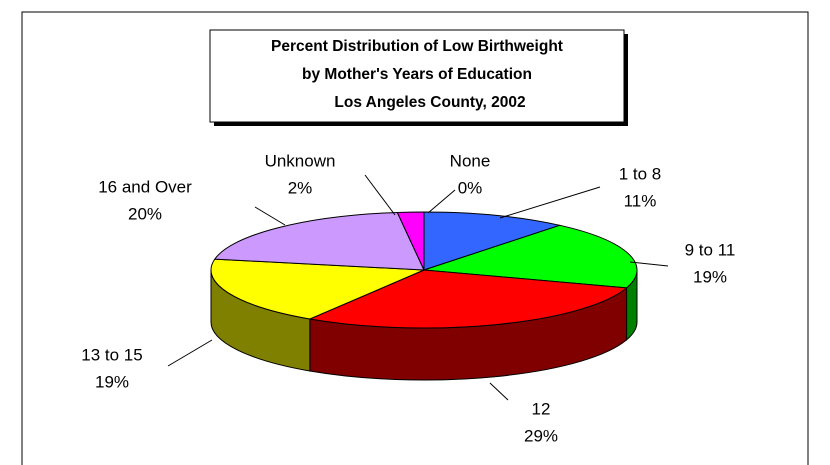  Describe the element at coordinates (300, 160) in the screenshot. I see `slice-label: Unknown` at that location.